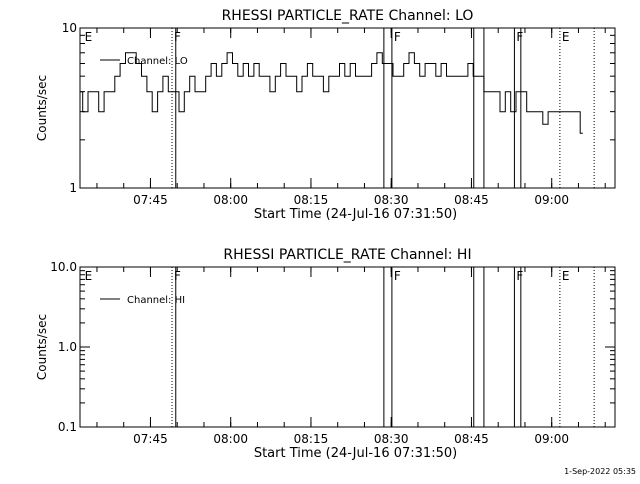 Image resolution: width=640 pixels, height=484 pixels. I want to click on chart-title: RHESSI PARTICLE_RATE Channel: LO, so click(348, 16).